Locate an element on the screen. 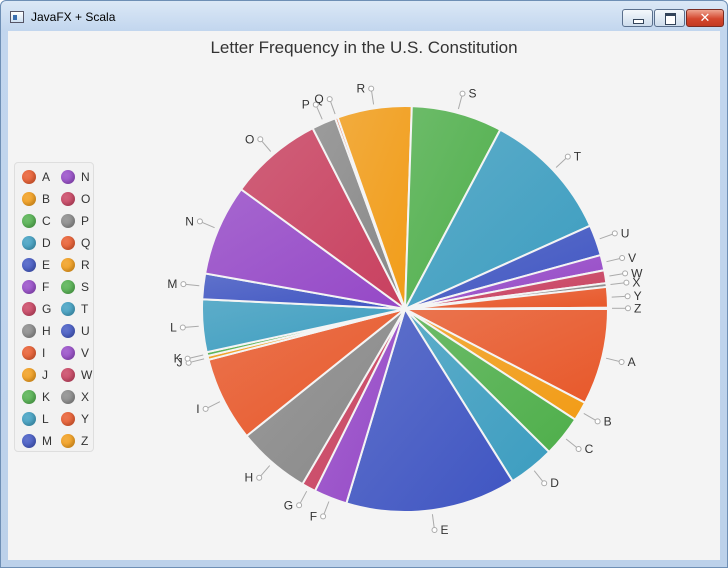 This screenshot has height=568, width=728. label-dot-i is located at coordinates (205, 408).